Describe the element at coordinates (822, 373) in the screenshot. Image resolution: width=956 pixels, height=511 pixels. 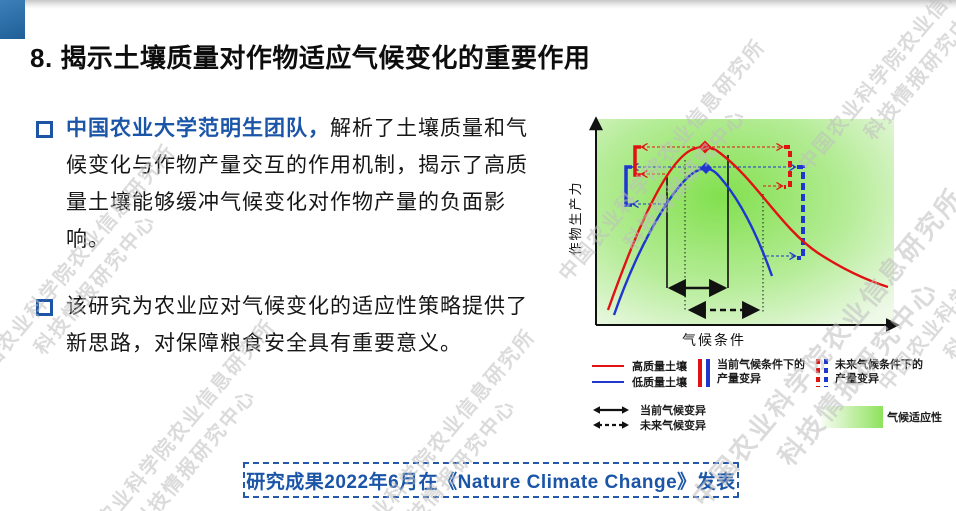
I see `dashed-bars-swatch` at that location.